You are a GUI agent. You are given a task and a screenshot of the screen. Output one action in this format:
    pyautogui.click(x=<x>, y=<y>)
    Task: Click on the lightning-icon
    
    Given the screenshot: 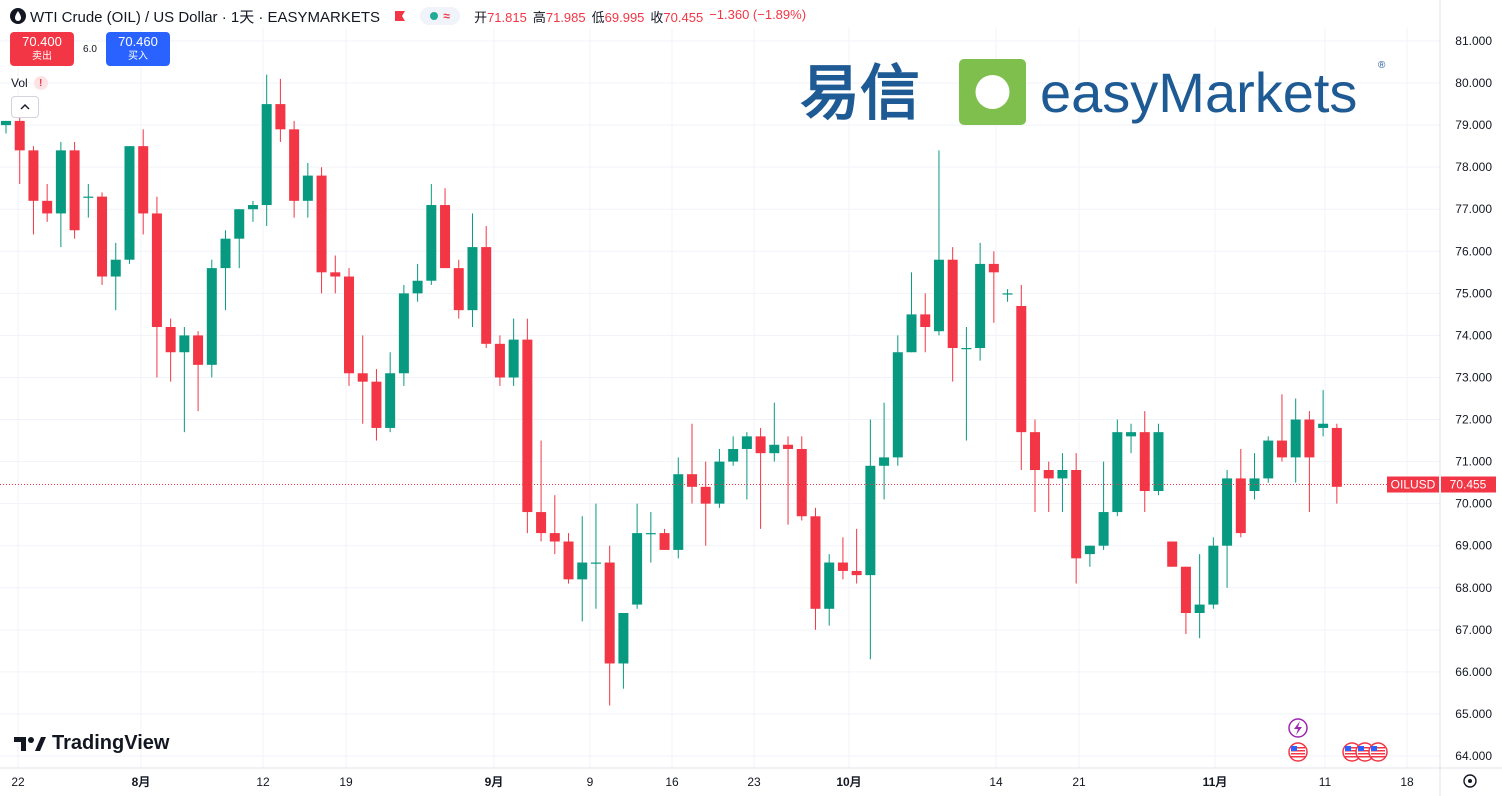 What is the action you would take?
    pyautogui.click(x=1298, y=728)
    